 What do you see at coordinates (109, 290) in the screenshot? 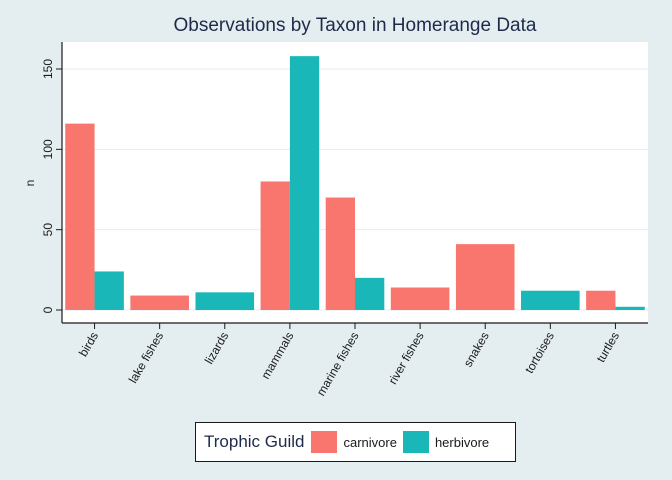
I see `bar-birds-herbivore` at bounding box center [109, 290].